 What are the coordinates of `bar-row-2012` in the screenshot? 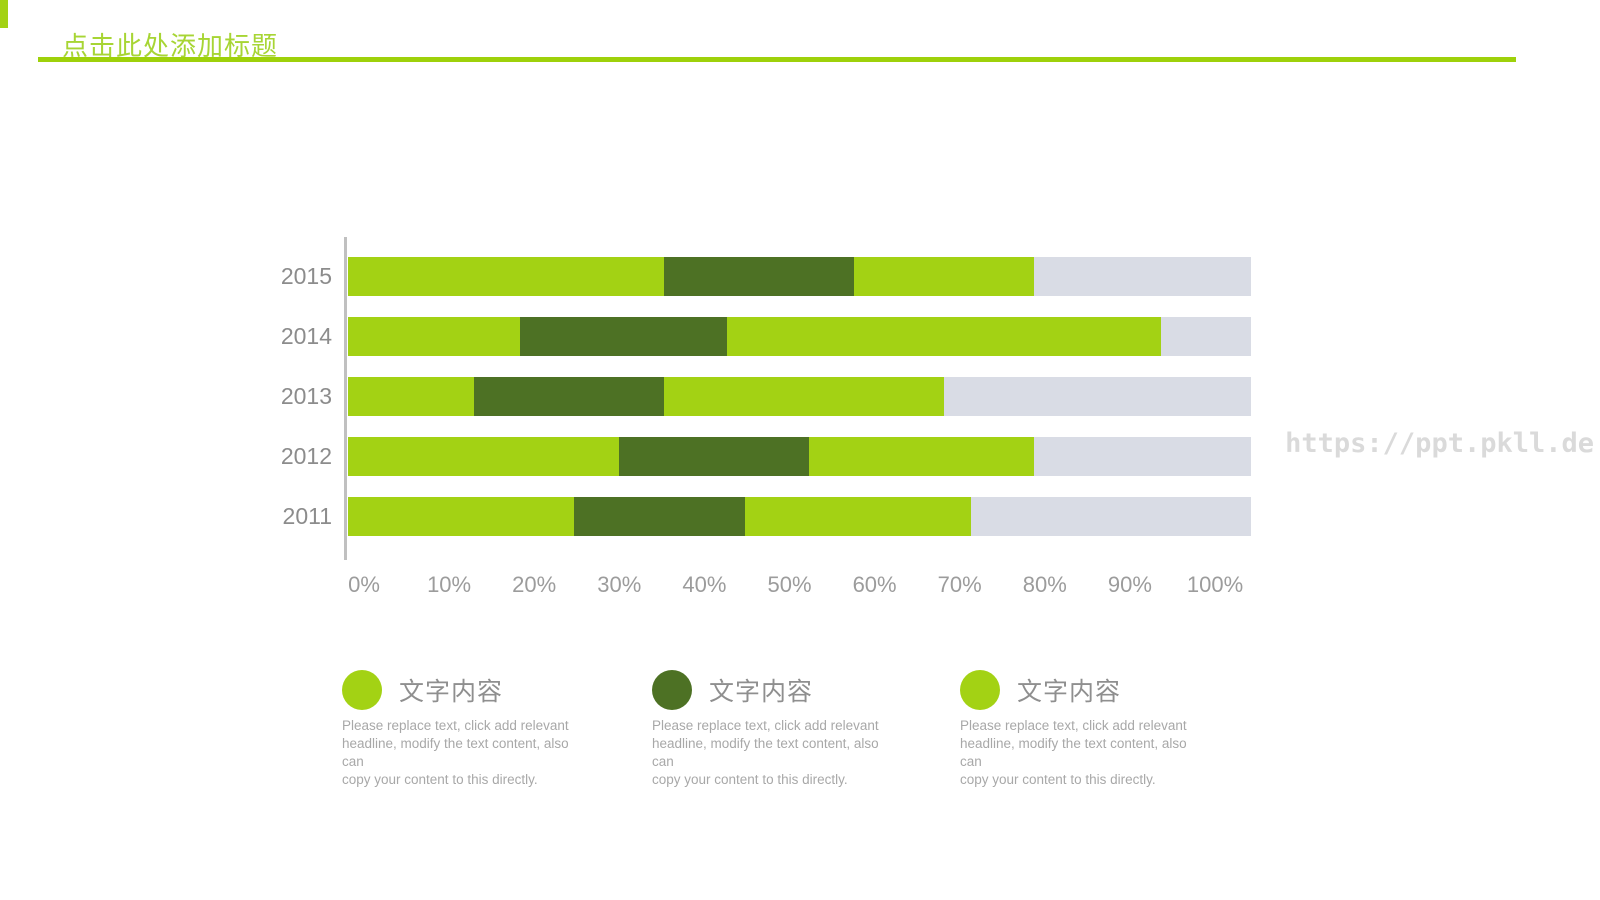 It's located at (799, 456).